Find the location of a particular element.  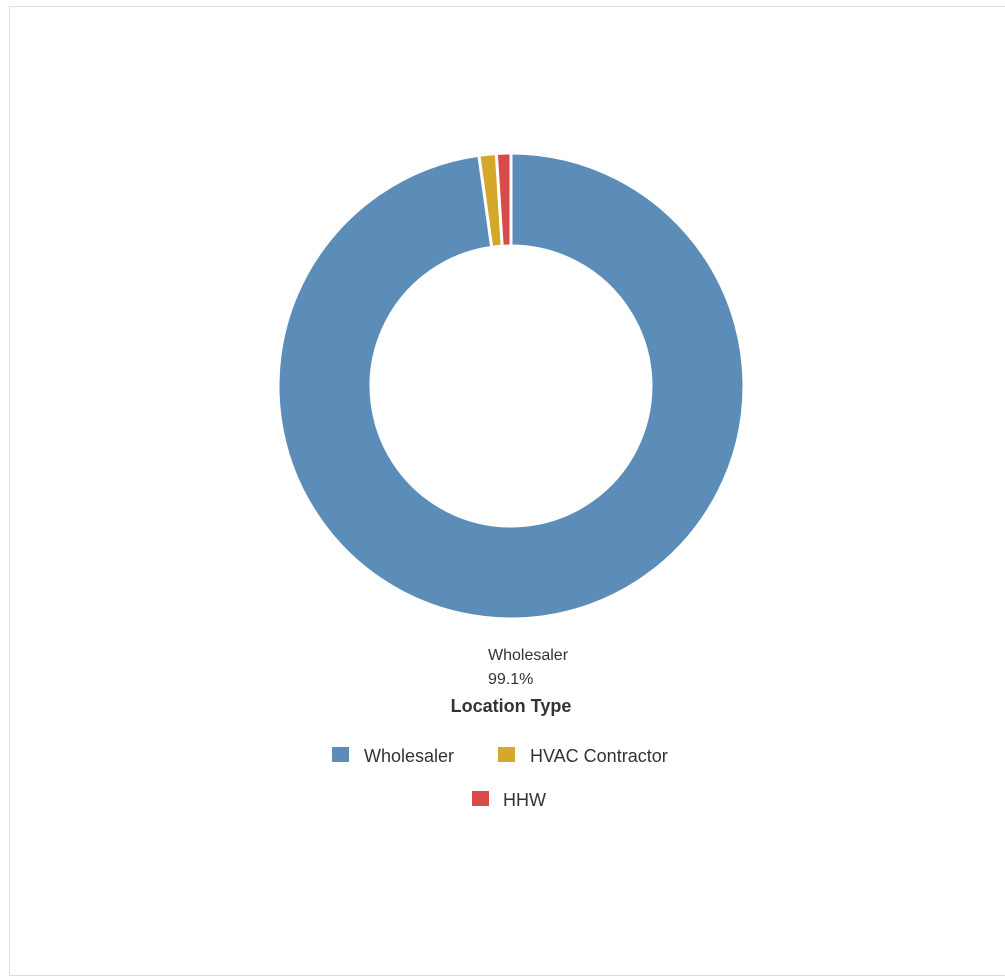

chart-category-title: Location Type is located at coordinates (511, 706).